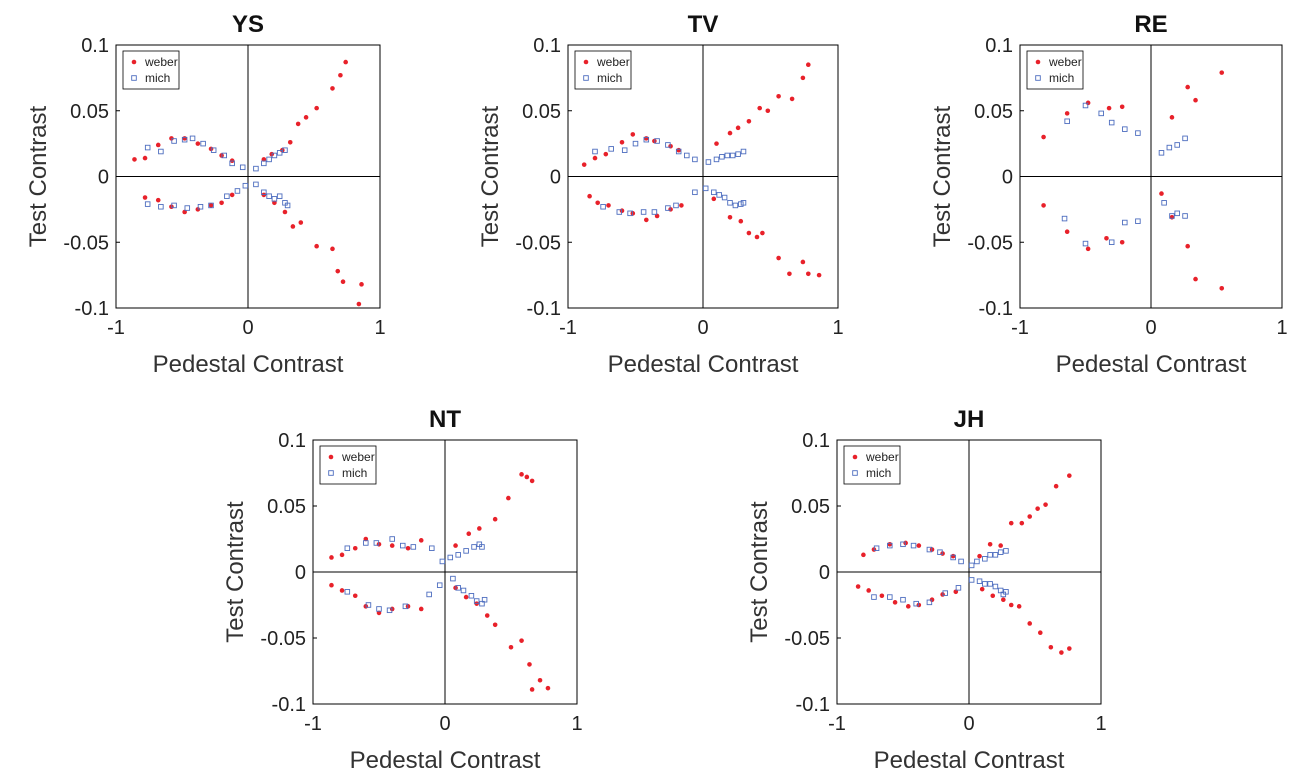 The image size is (1291, 777). What do you see at coordinates (1150, 24) in the screenshot?
I see `panel-title: RE` at bounding box center [1150, 24].